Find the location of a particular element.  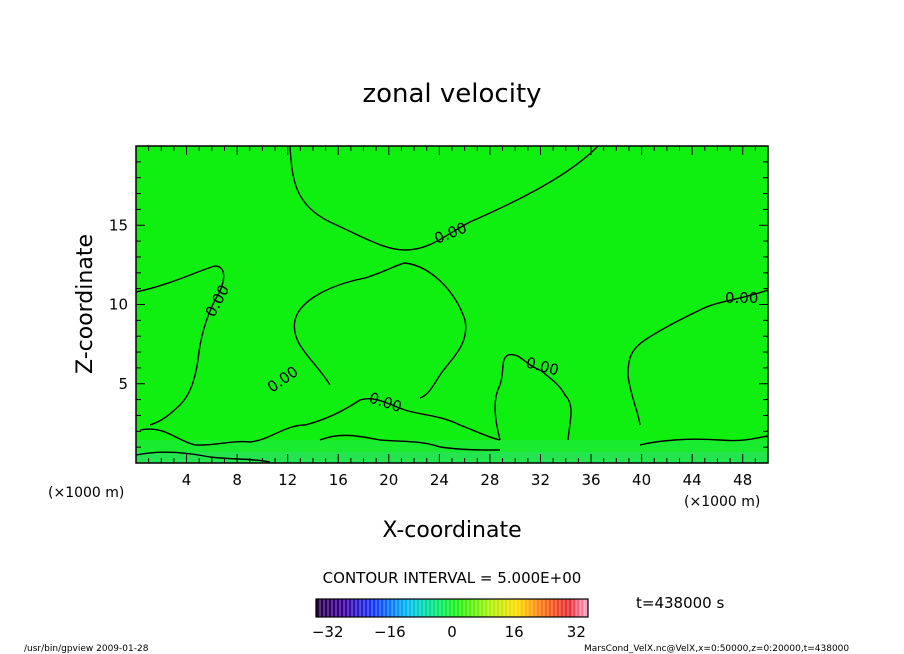

colorbar is located at coordinates (452, 608).